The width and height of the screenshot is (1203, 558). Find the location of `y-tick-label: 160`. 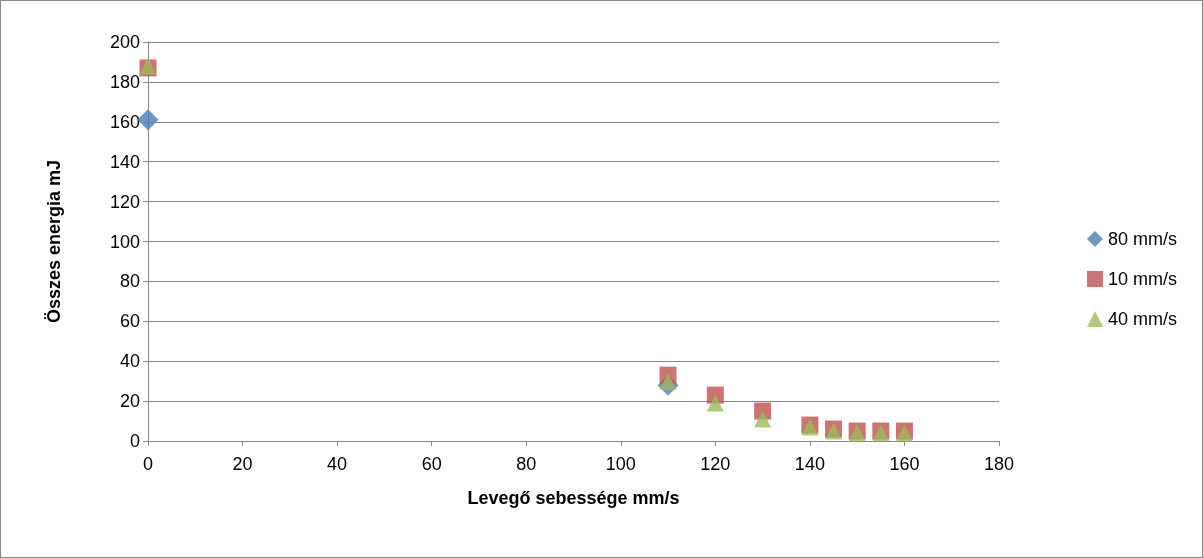

y-tick-label: 160 is located at coordinates (124, 121).